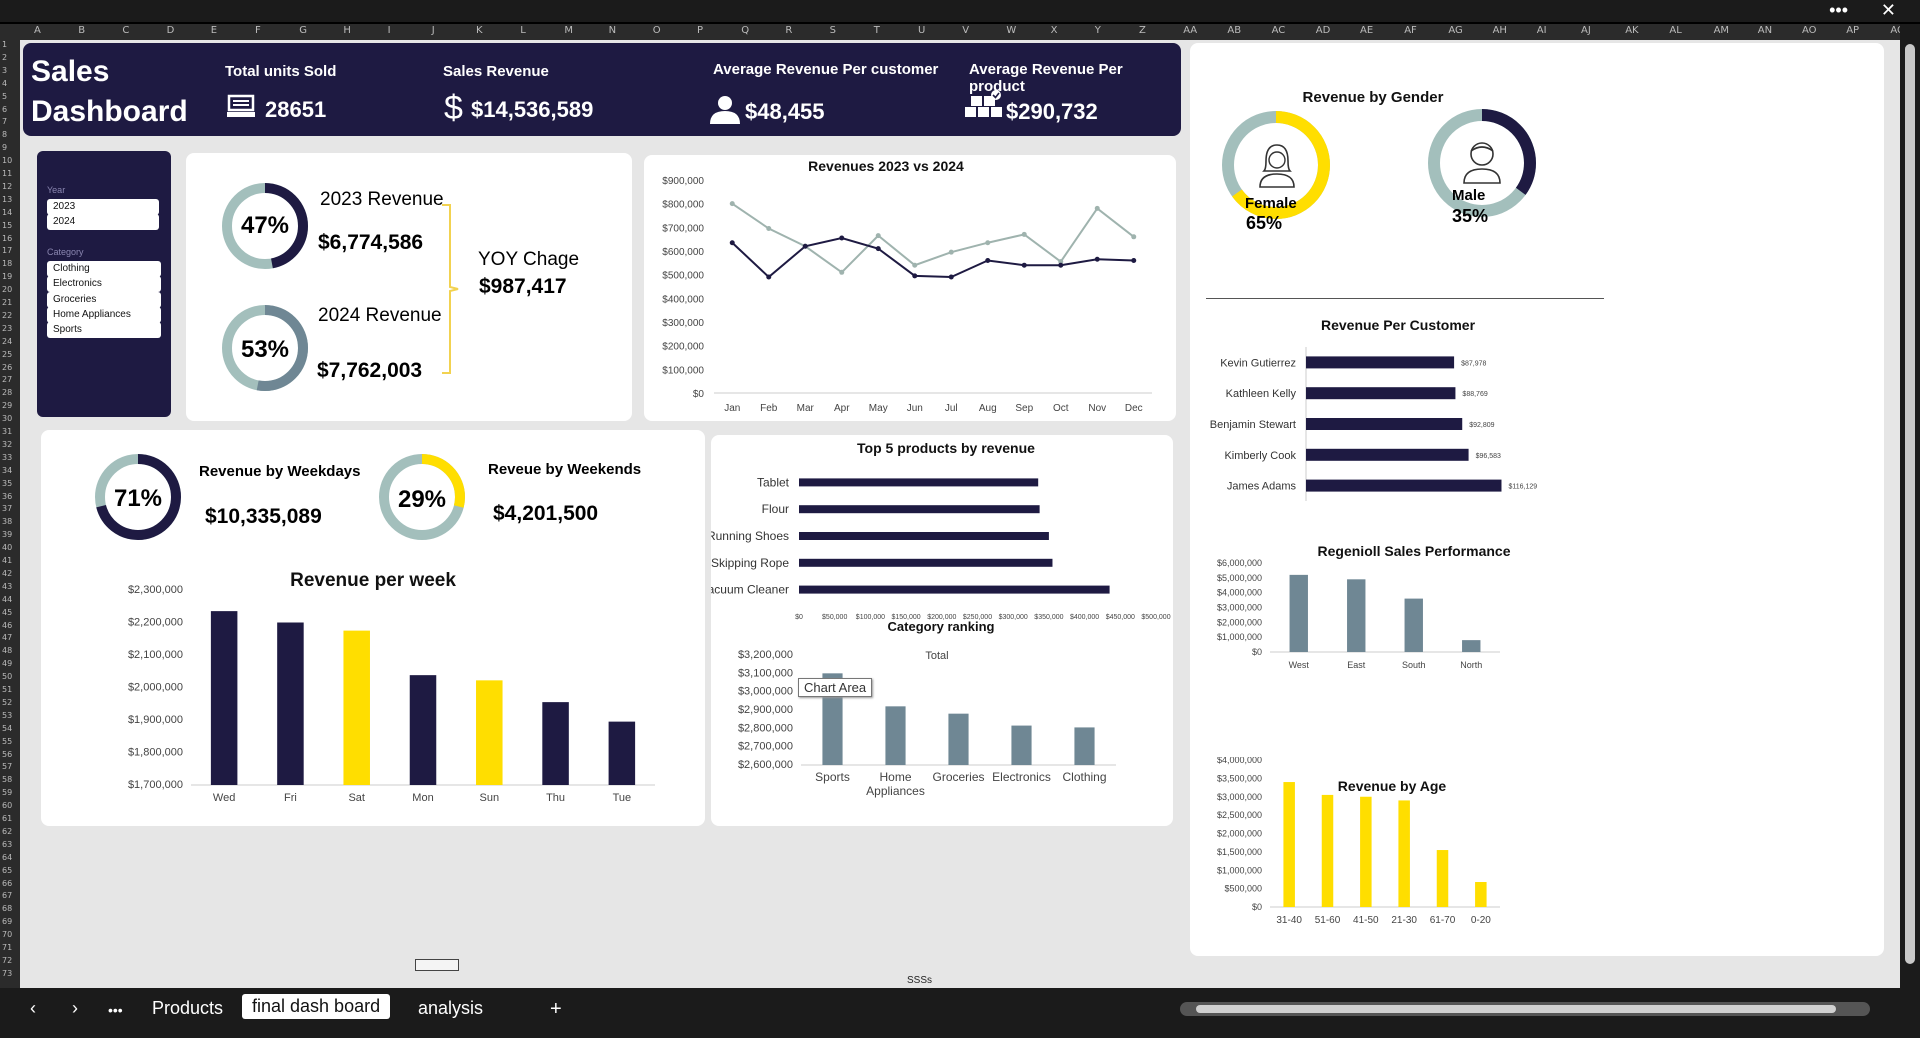 This screenshot has width=1920, height=1038. I want to click on row-header: 50, so click(7, 677).